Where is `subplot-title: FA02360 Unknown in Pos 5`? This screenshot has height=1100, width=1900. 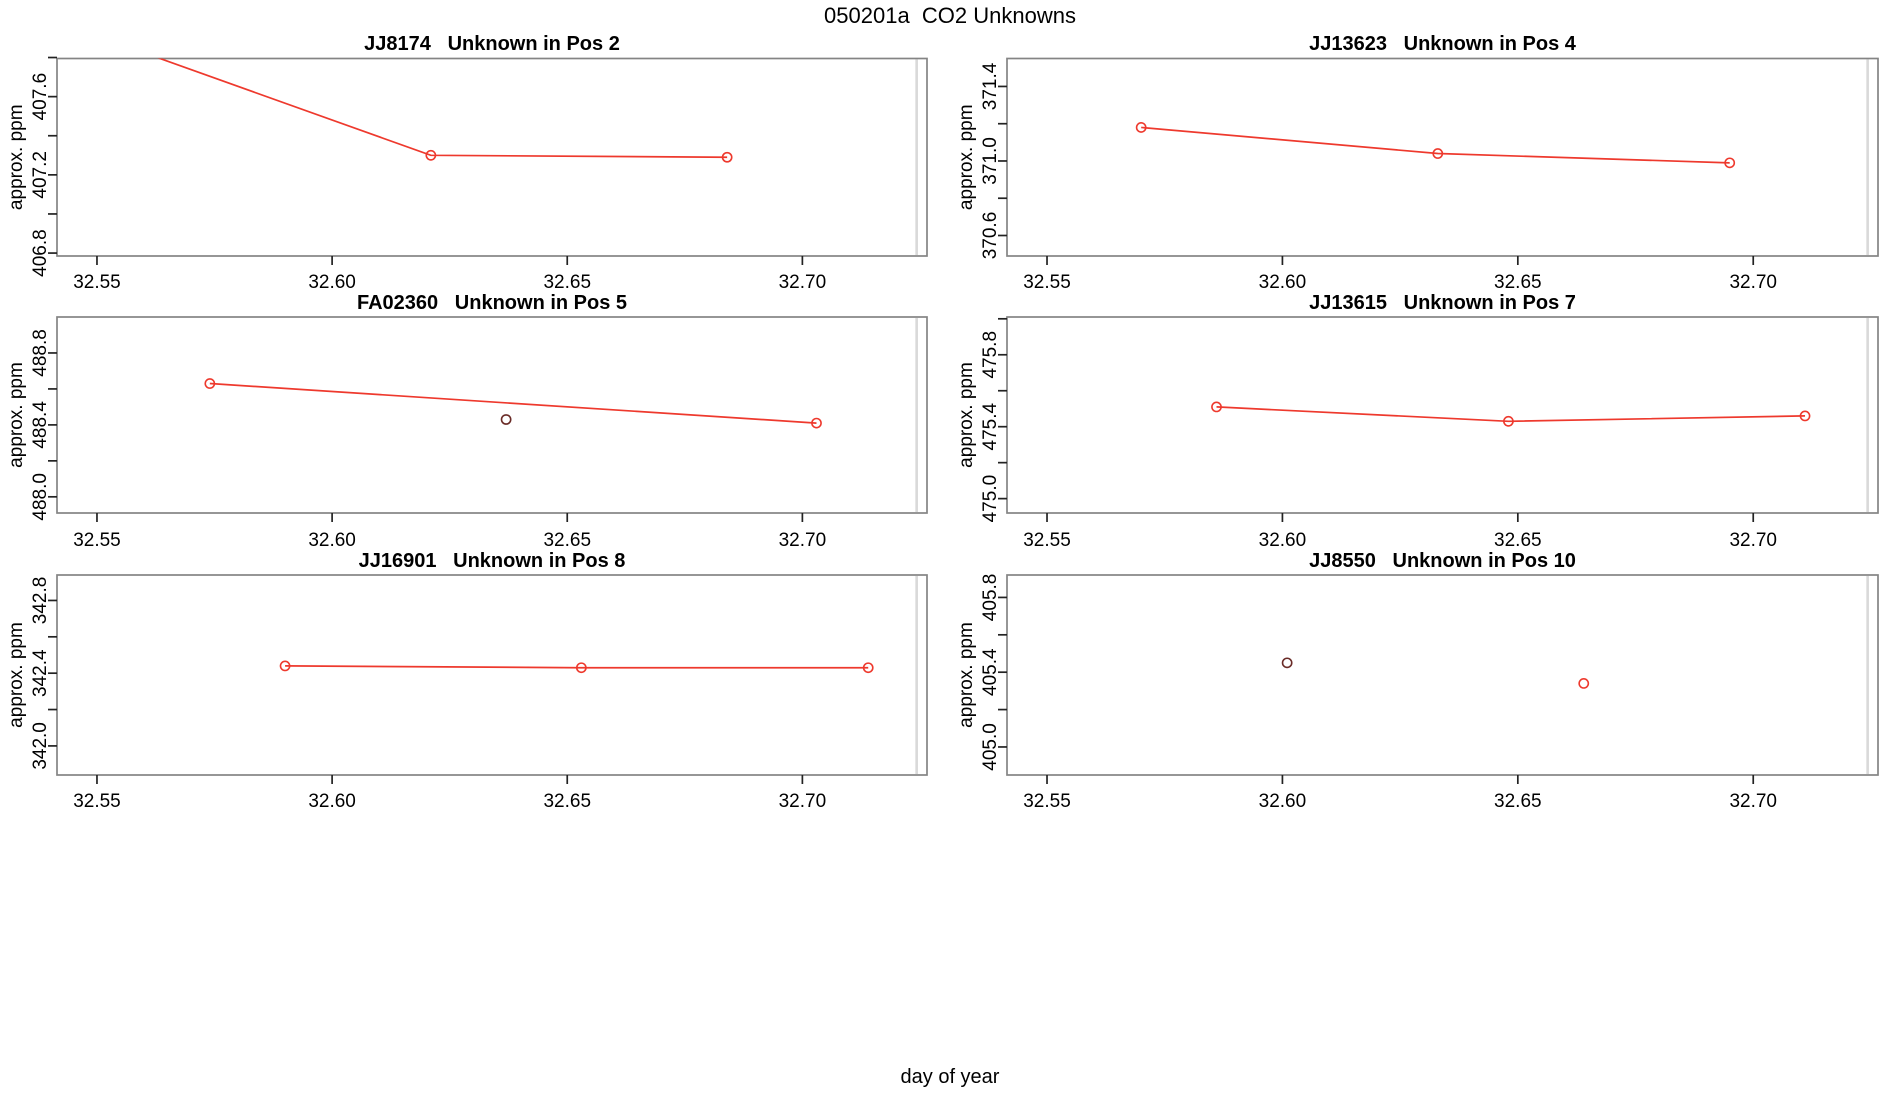 subplot-title: FA02360 Unknown in Pos 5 is located at coordinates (492, 303).